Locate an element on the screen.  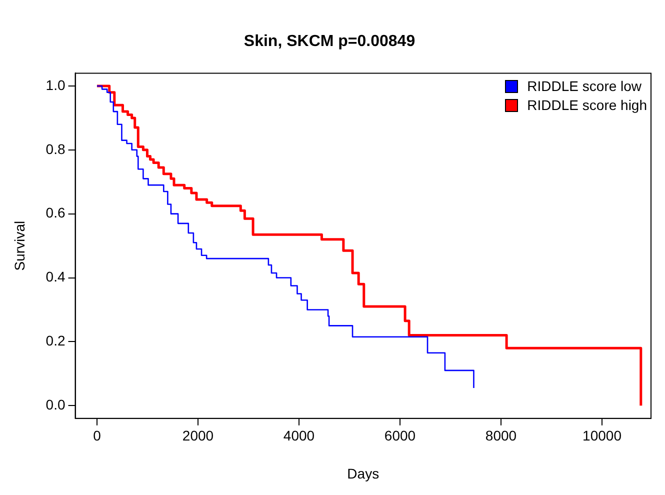
y-tick-label: 0.8 is located at coordinates (56, 148).